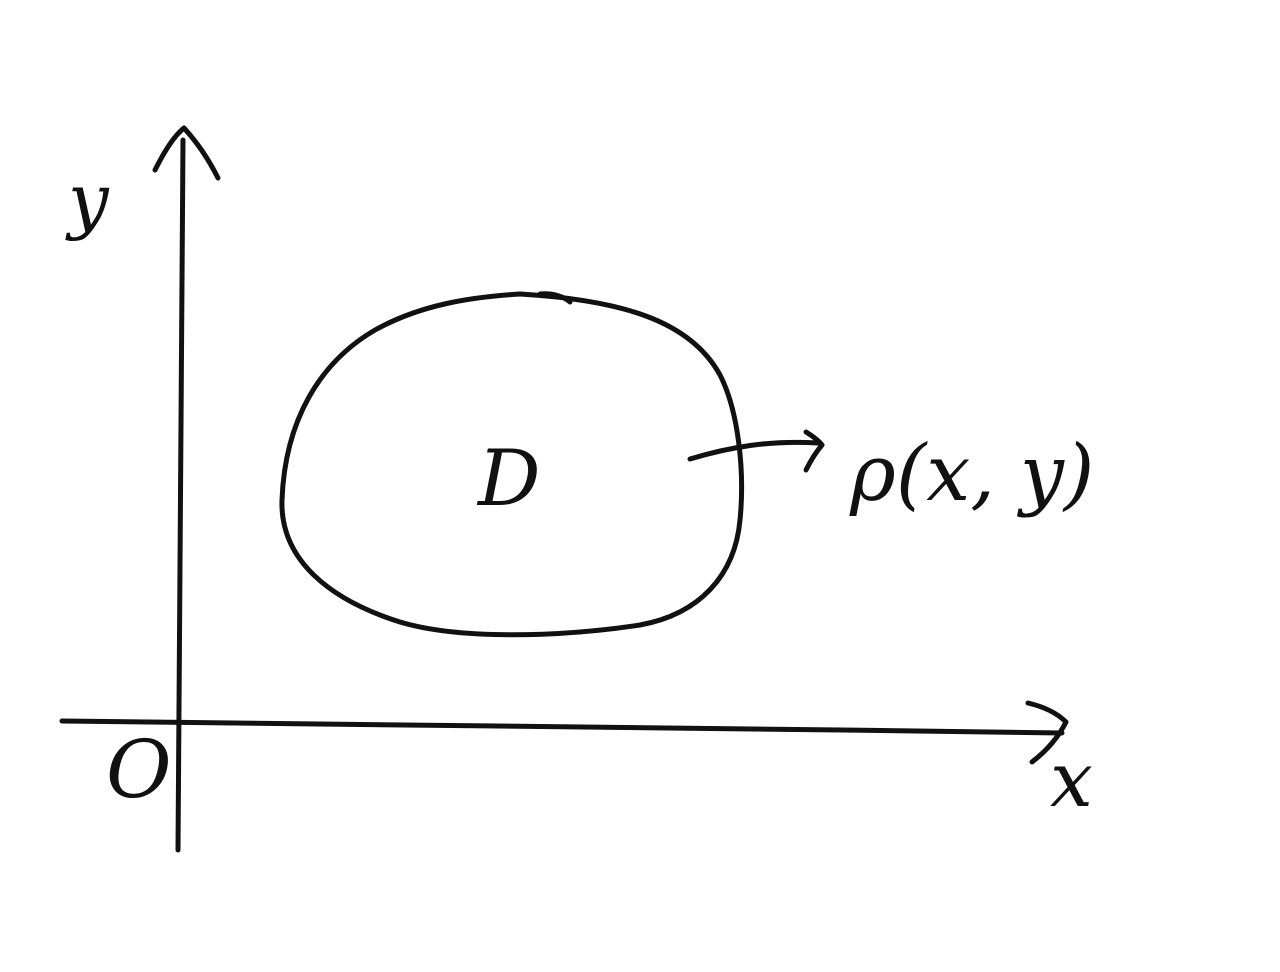  I want to click on x-axis-line, so click(562, 727).